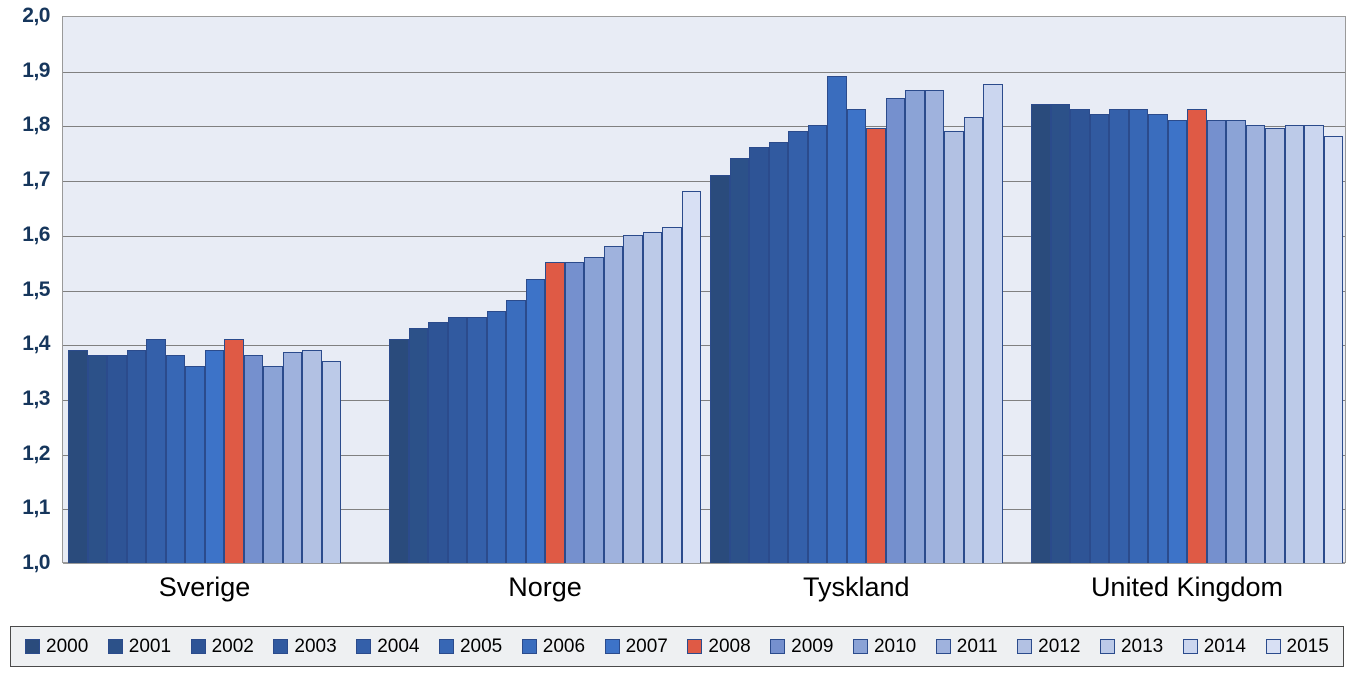 The image size is (1354, 677). Describe the element at coordinates (977, 646) in the screenshot. I see `legend-label: 2011` at that location.